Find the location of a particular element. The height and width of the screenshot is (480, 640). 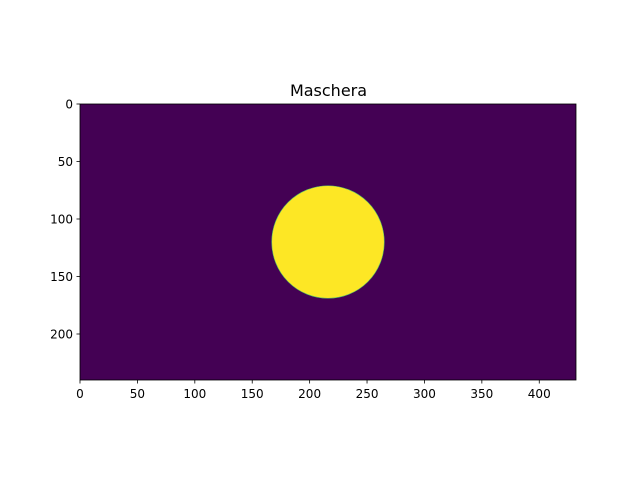

chart-title: Maschera is located at coordinates (328, 90).